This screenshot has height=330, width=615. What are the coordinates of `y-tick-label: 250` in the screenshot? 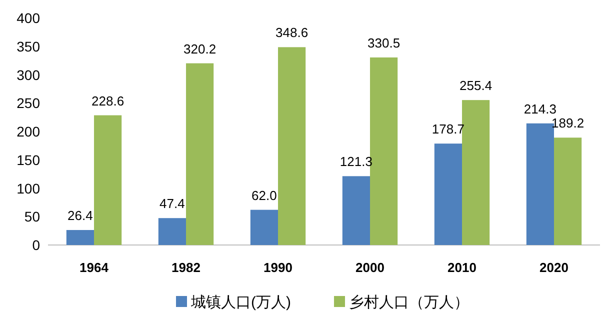 It's located at (28, 103).